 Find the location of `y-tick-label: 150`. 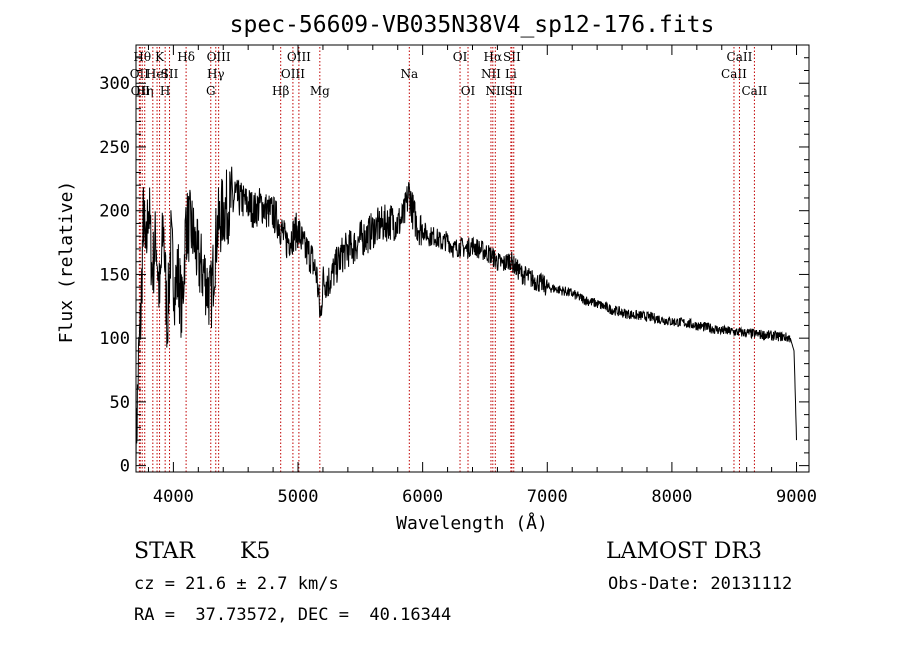

y-tick-label: 150 is located at coordinates (114, 275).